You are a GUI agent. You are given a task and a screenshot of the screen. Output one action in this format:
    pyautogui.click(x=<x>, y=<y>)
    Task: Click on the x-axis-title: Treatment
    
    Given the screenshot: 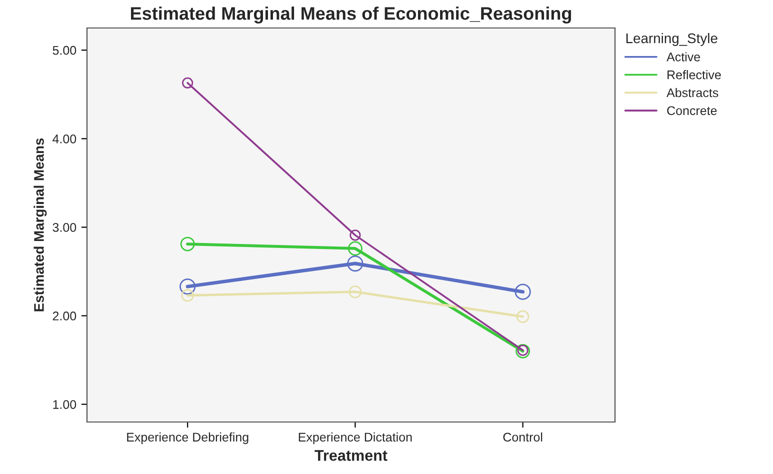 What is the action you would take?
    pyautogui.click(x=351, y=455)
    